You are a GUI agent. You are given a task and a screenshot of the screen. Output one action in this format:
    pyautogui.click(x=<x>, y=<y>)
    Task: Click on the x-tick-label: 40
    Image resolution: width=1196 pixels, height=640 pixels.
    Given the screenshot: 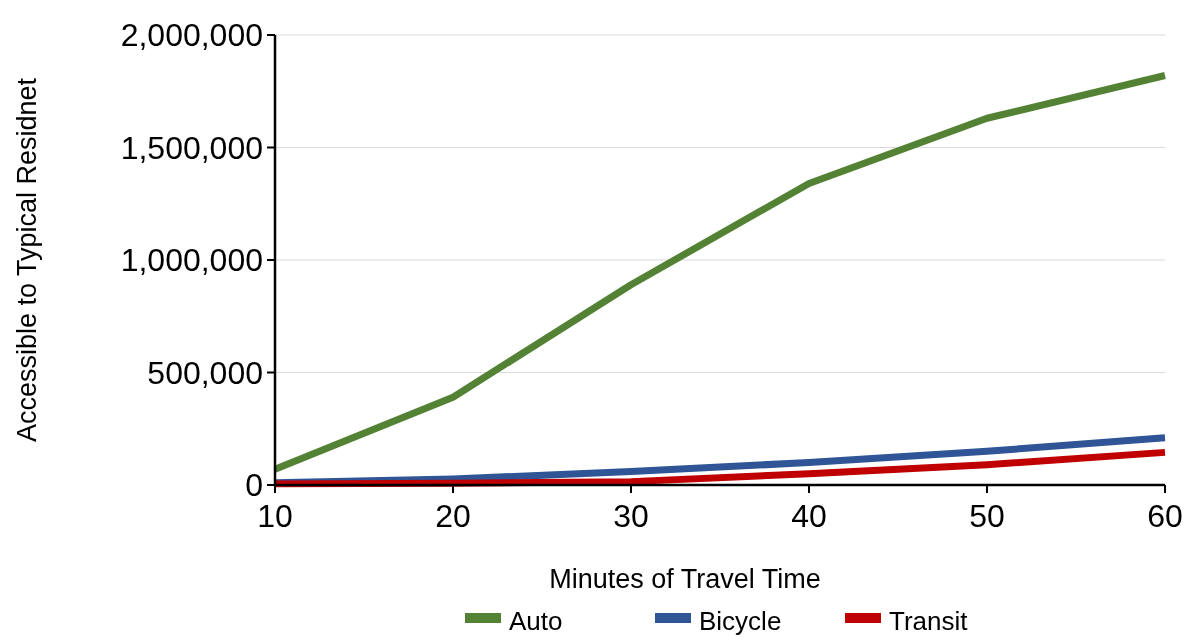 What is the action you would take?
    pyautogui.click(x=809, y=516)
    